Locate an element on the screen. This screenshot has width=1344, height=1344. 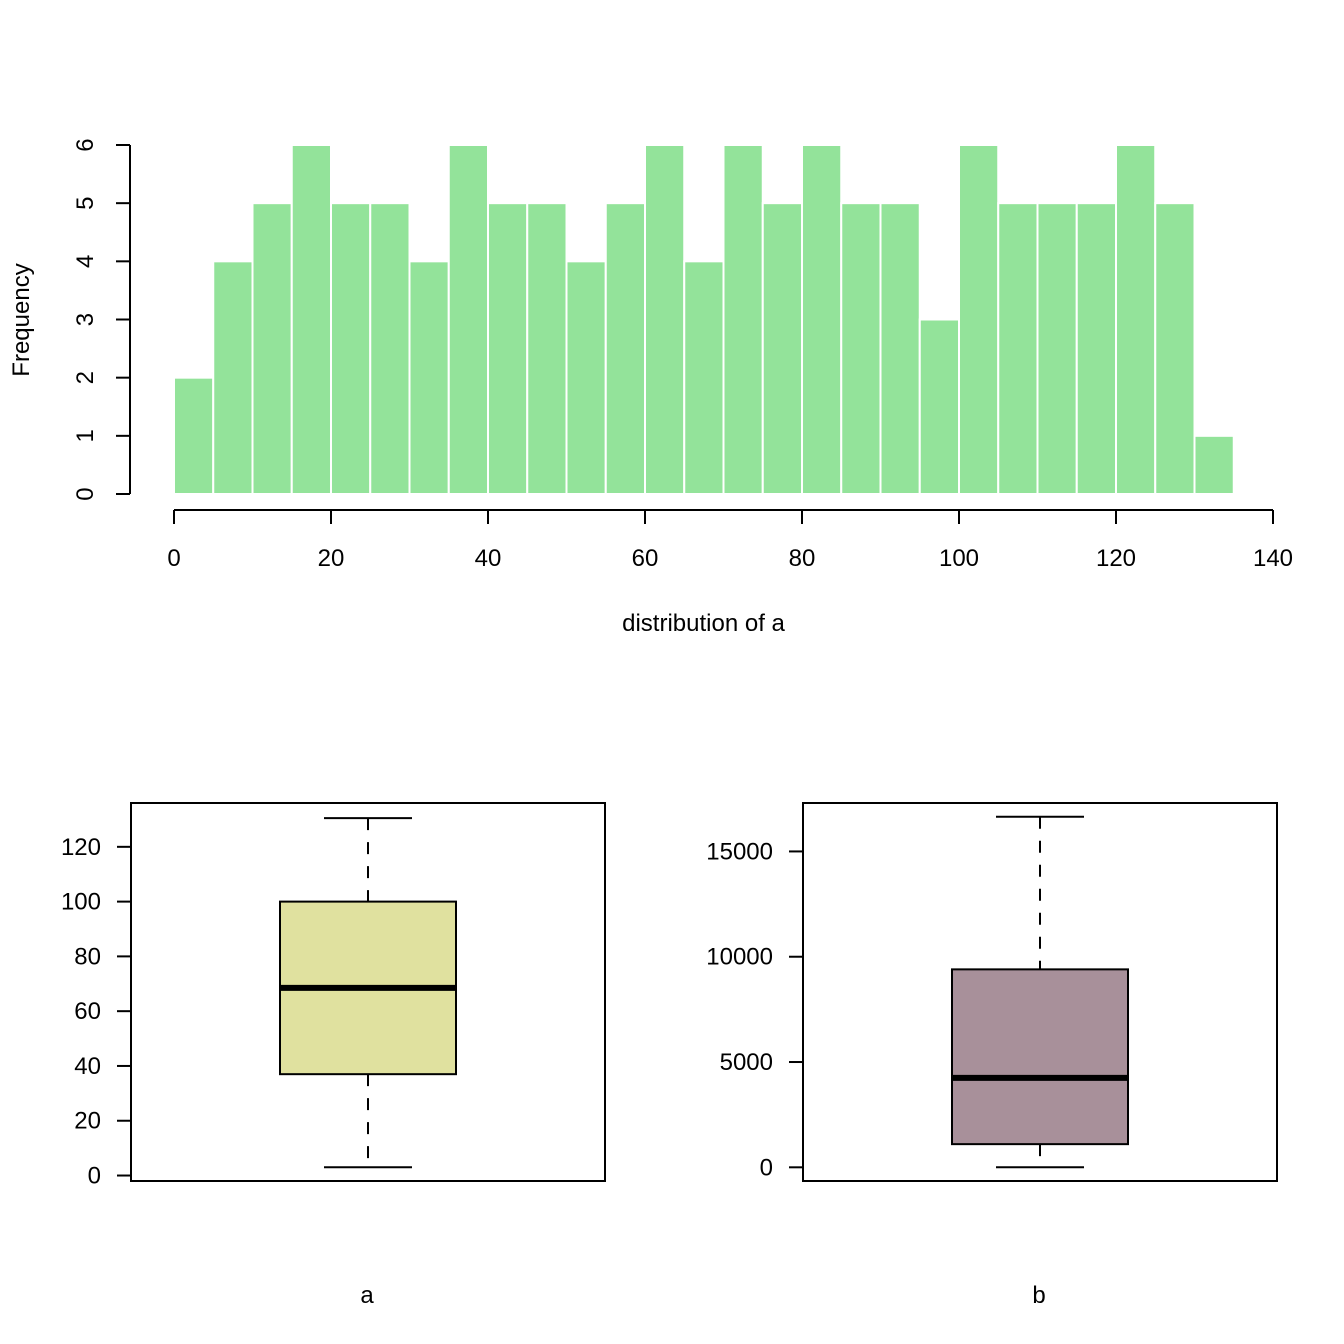
x-tick-label: 40 is located at coordinates (488, 558).